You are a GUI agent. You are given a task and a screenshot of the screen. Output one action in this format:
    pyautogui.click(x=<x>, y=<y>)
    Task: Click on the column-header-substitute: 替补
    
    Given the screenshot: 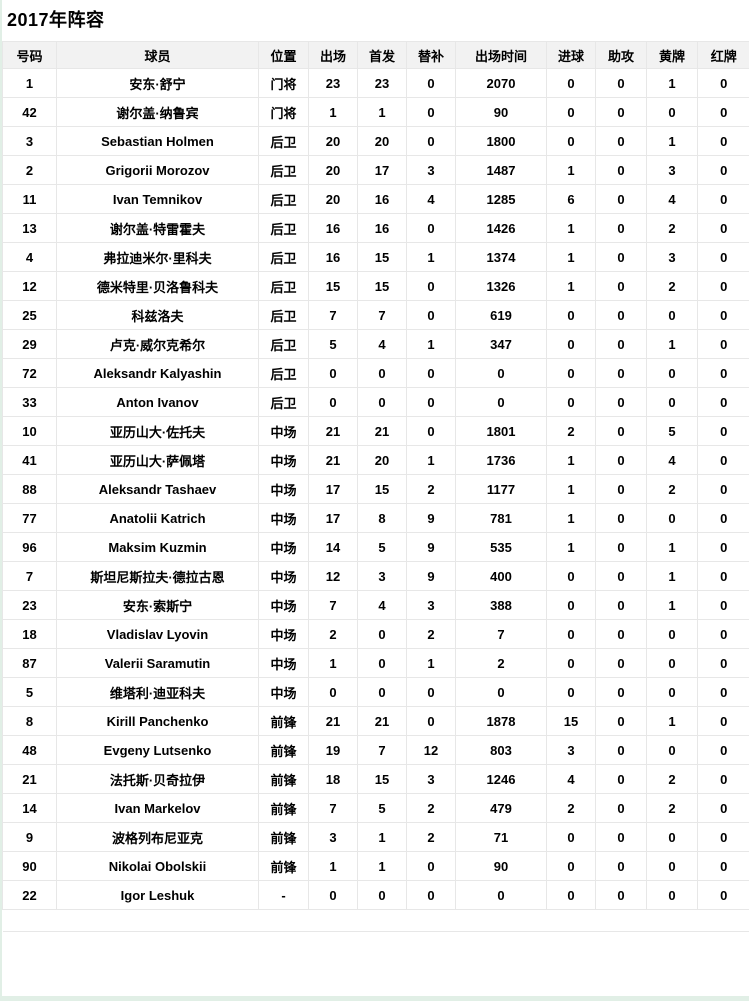 What is the action you would take?
    pyautogui.click(x=431, y=55)
    